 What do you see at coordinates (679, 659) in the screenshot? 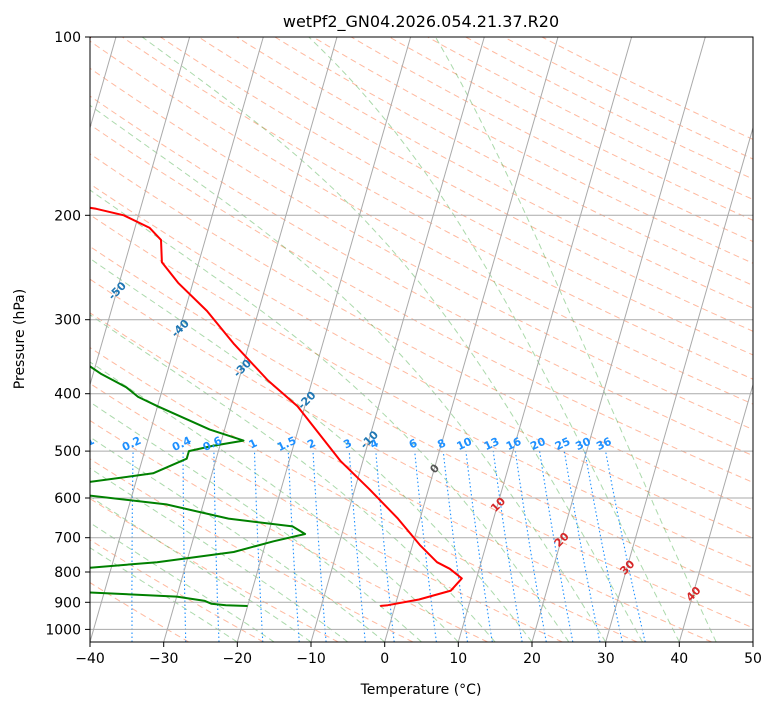
I see `x-tick-label: 40` at bounding box center [679, 659].